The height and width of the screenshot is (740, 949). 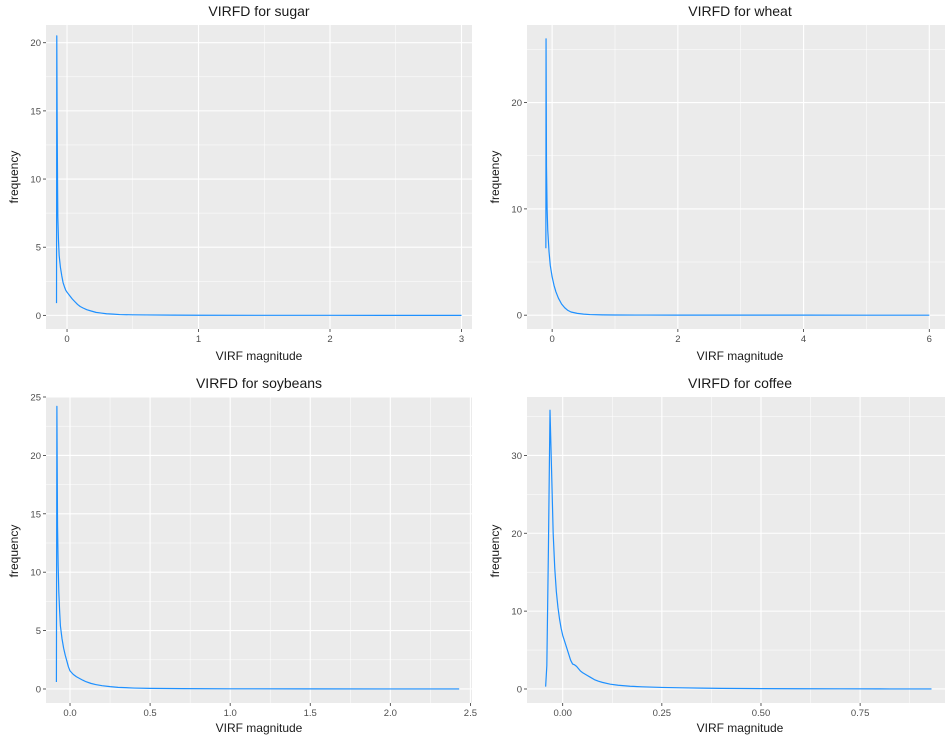 What do you see at coordinates (259, 383) in the screenshot?
I see `panel-title: VIRFD for soybeans` at bounding box center [259, 383].